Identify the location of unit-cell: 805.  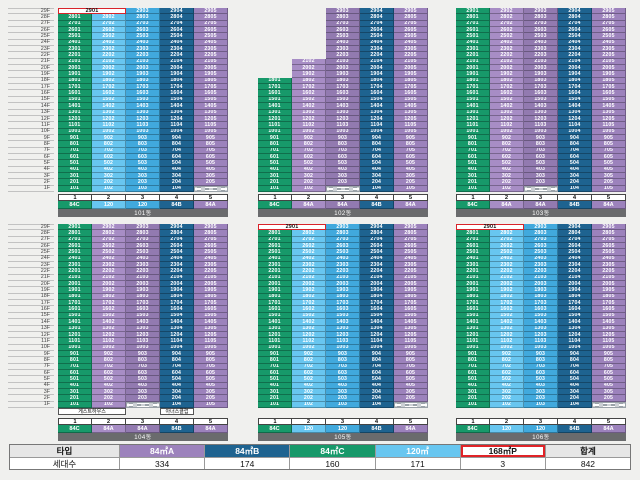
(411, 360).